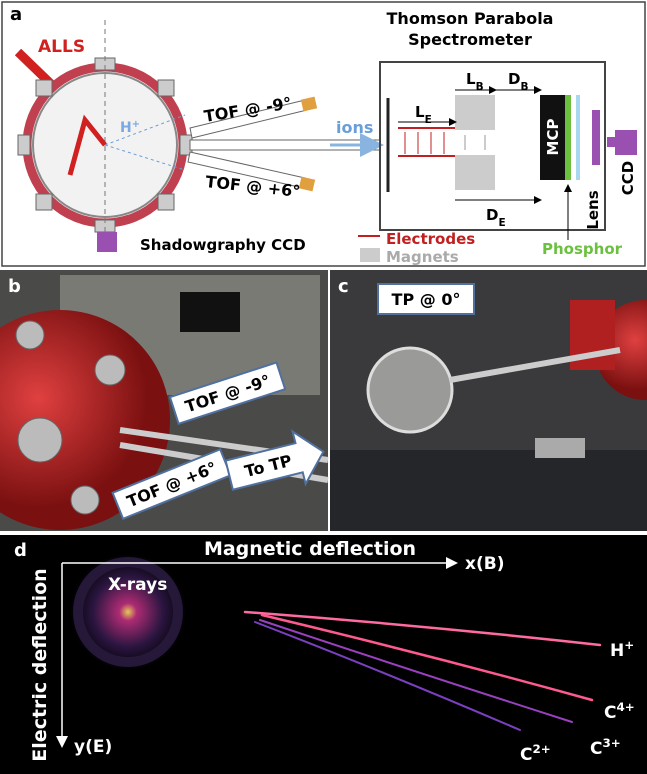  I want to click on lens, so click(578, 137).